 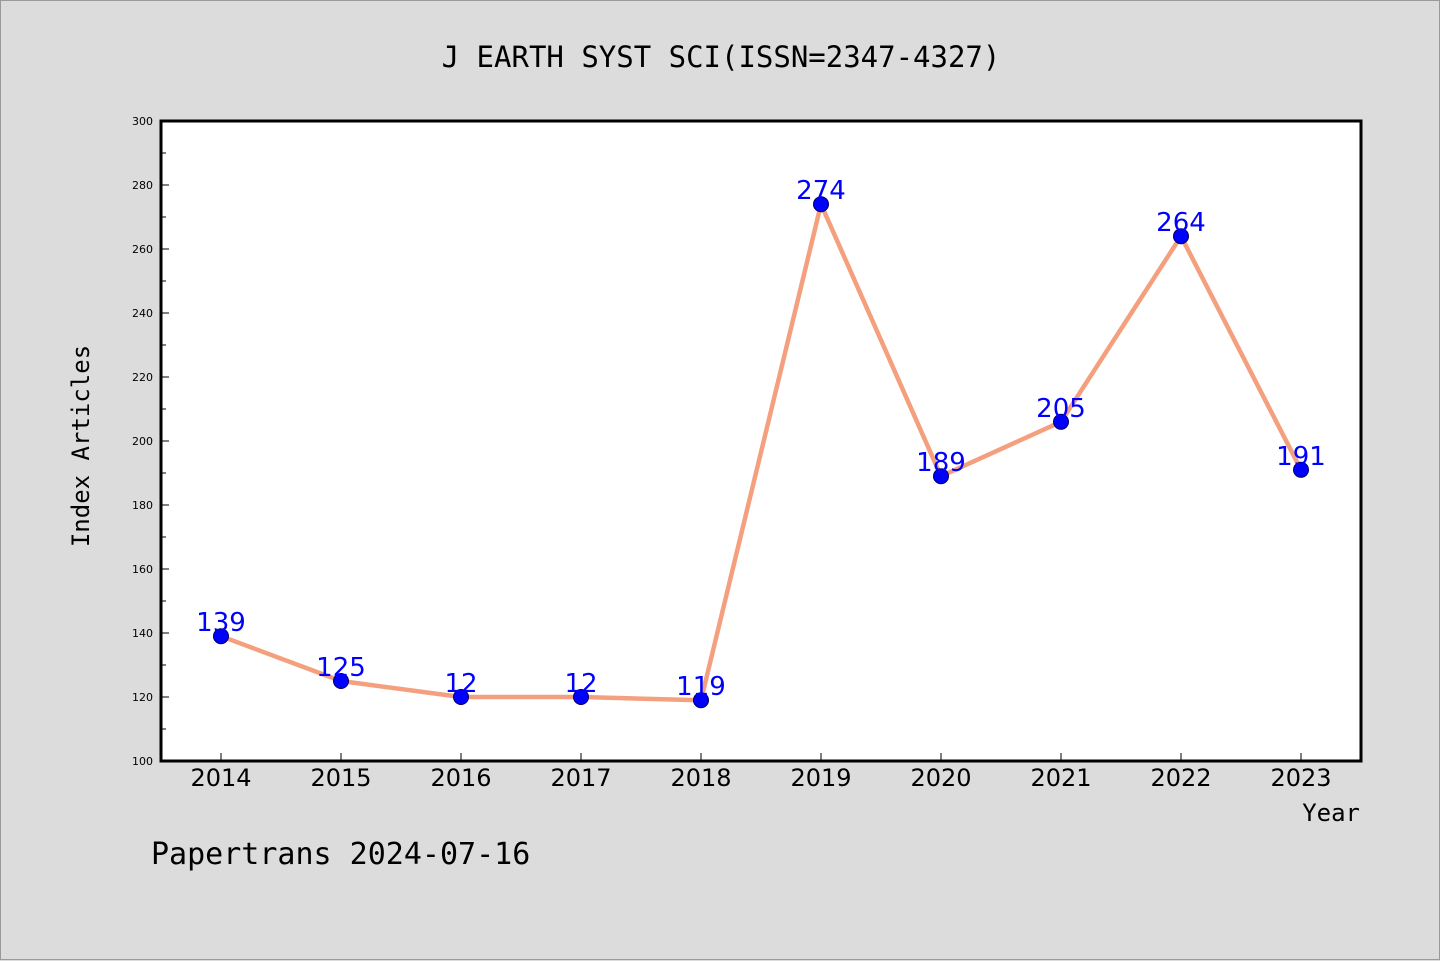 What do you see at coordinates (142, 121) in the screenshot?
I see `y-tick-label: 300` at bounding box center [142, 121].